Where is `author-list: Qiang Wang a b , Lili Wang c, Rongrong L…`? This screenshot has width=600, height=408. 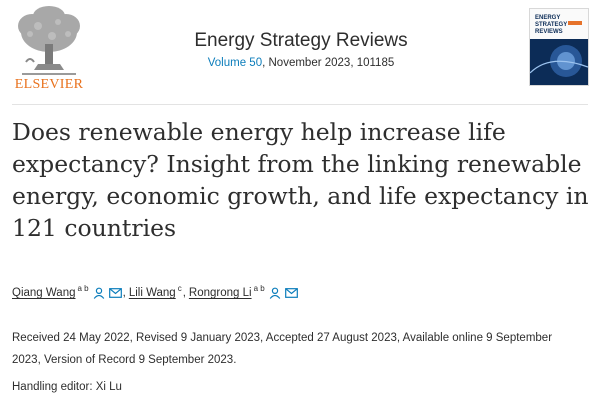
author-list: Qiang Wang a b , Lili Wang c, Rongrong L… is located at coordinates (155, 291).